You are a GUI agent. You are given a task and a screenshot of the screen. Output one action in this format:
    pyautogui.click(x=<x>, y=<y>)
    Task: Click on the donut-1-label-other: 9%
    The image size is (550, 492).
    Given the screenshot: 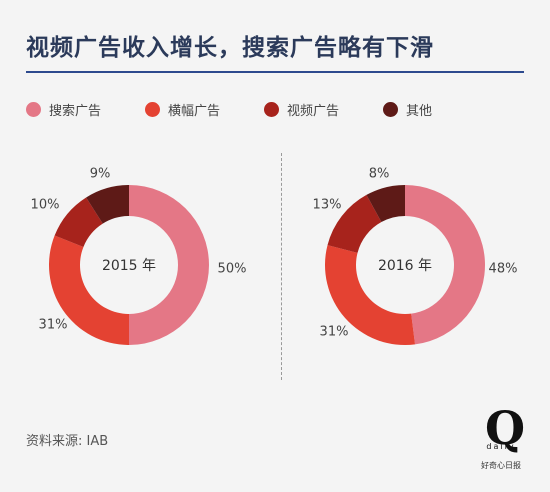 What is the action you would take?
    pyautogui.click(x=100, y=174)
    